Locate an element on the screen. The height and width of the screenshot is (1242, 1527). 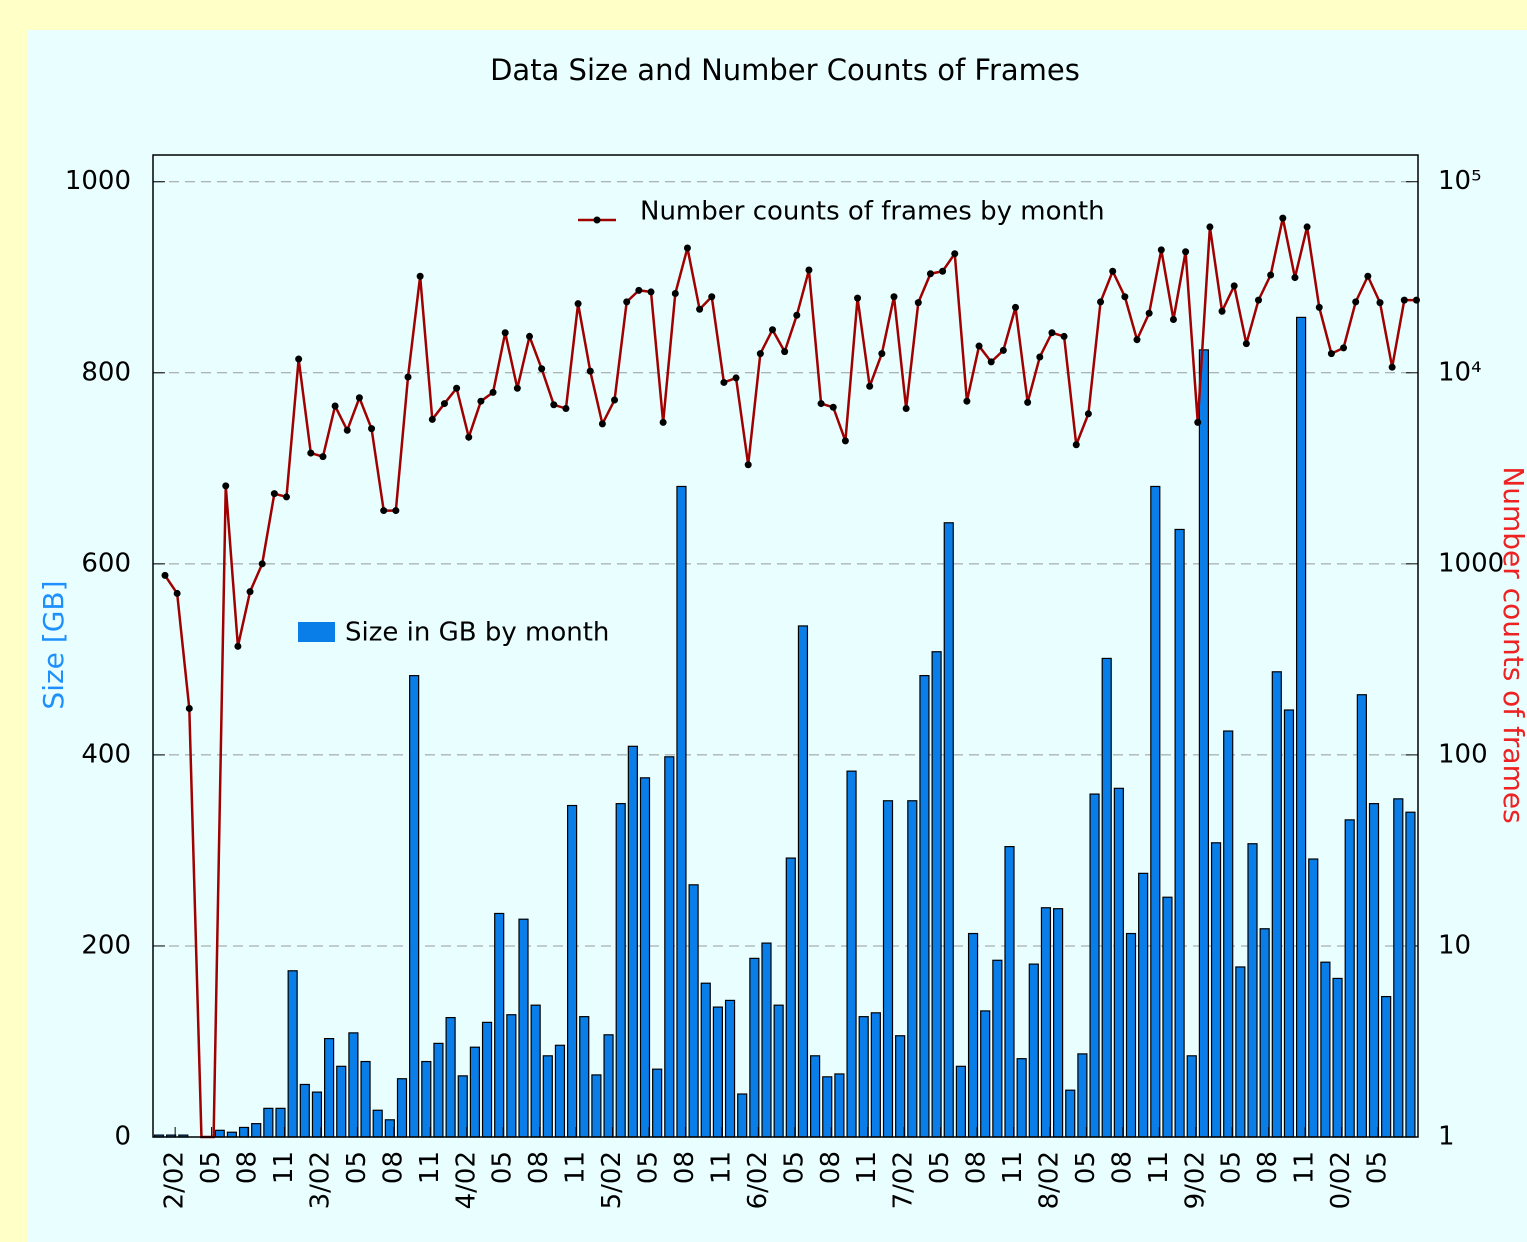
legend-swatch is located at coordinates (316, 632).